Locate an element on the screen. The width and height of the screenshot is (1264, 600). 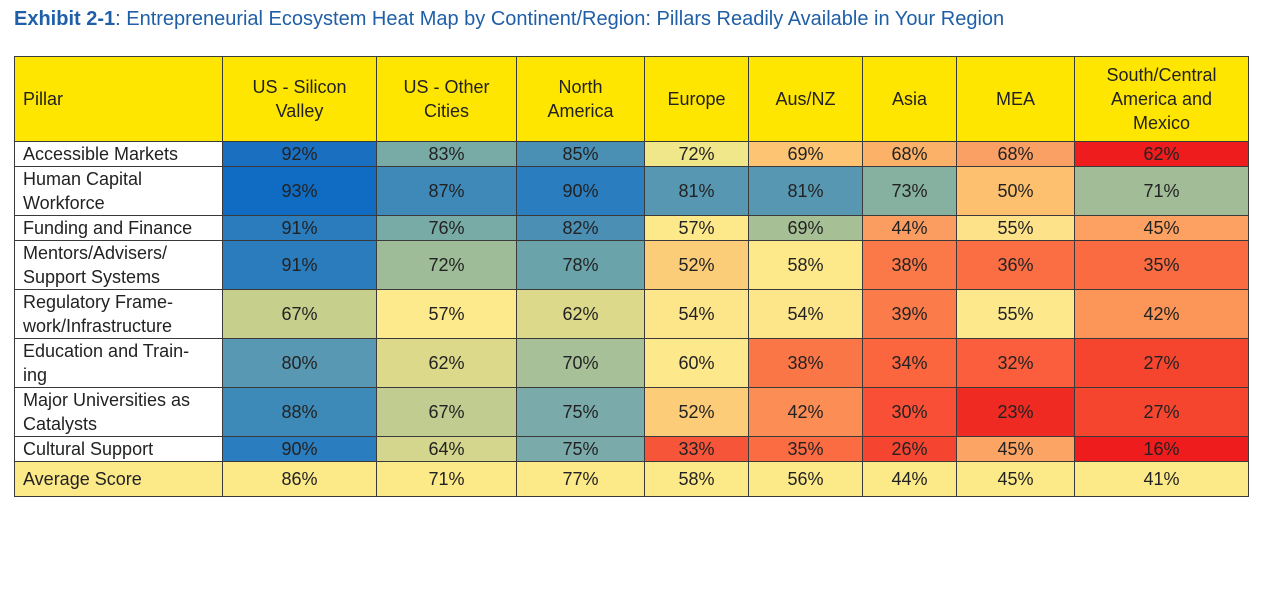
column-header: Pillar is located at coordinates (118, 99).